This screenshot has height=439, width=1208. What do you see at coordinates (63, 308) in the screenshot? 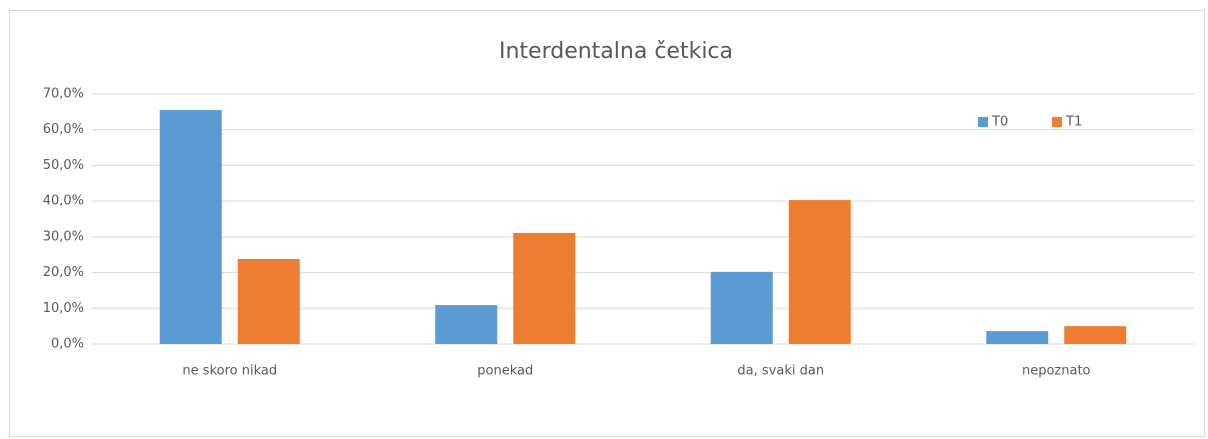
I see `y-tick-label: 10,0%` at bounding box center [63, 308].